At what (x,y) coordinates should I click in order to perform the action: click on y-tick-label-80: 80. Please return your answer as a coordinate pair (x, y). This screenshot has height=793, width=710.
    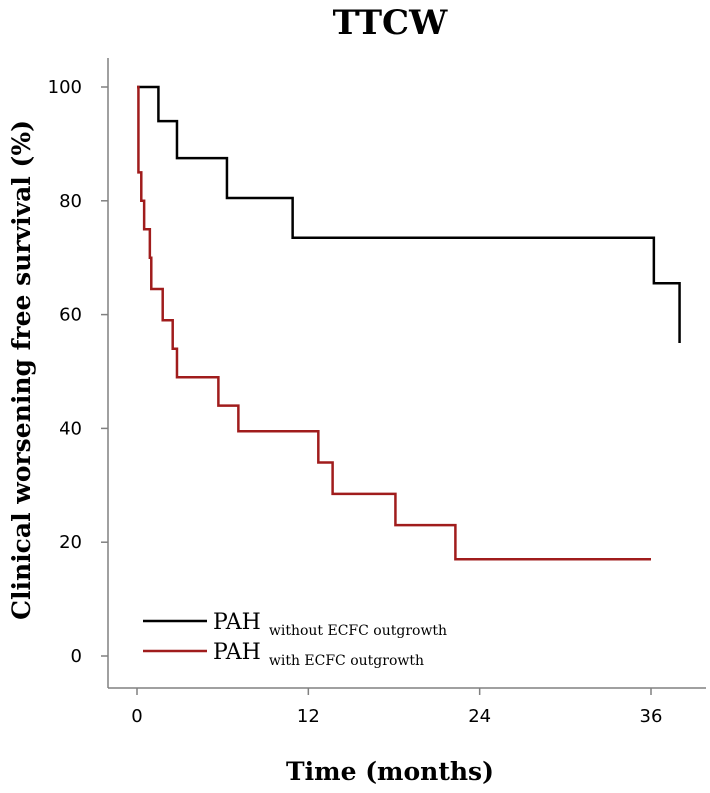
    Looking at the image, I should click on (70, 201).